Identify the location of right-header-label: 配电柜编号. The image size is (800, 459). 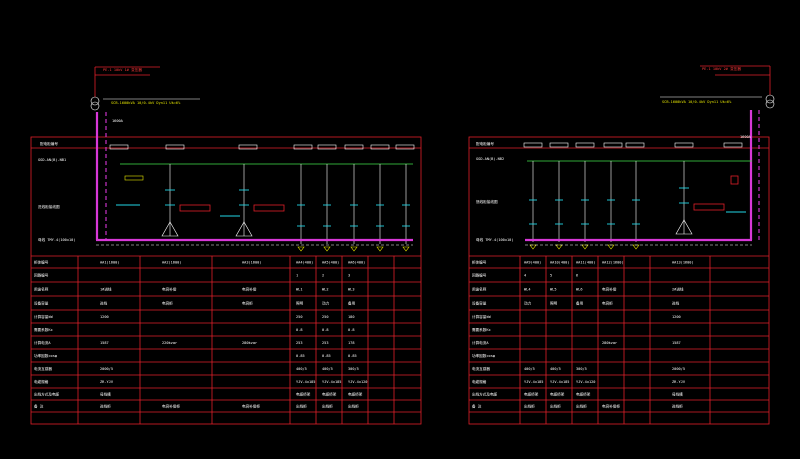
(485, 143).